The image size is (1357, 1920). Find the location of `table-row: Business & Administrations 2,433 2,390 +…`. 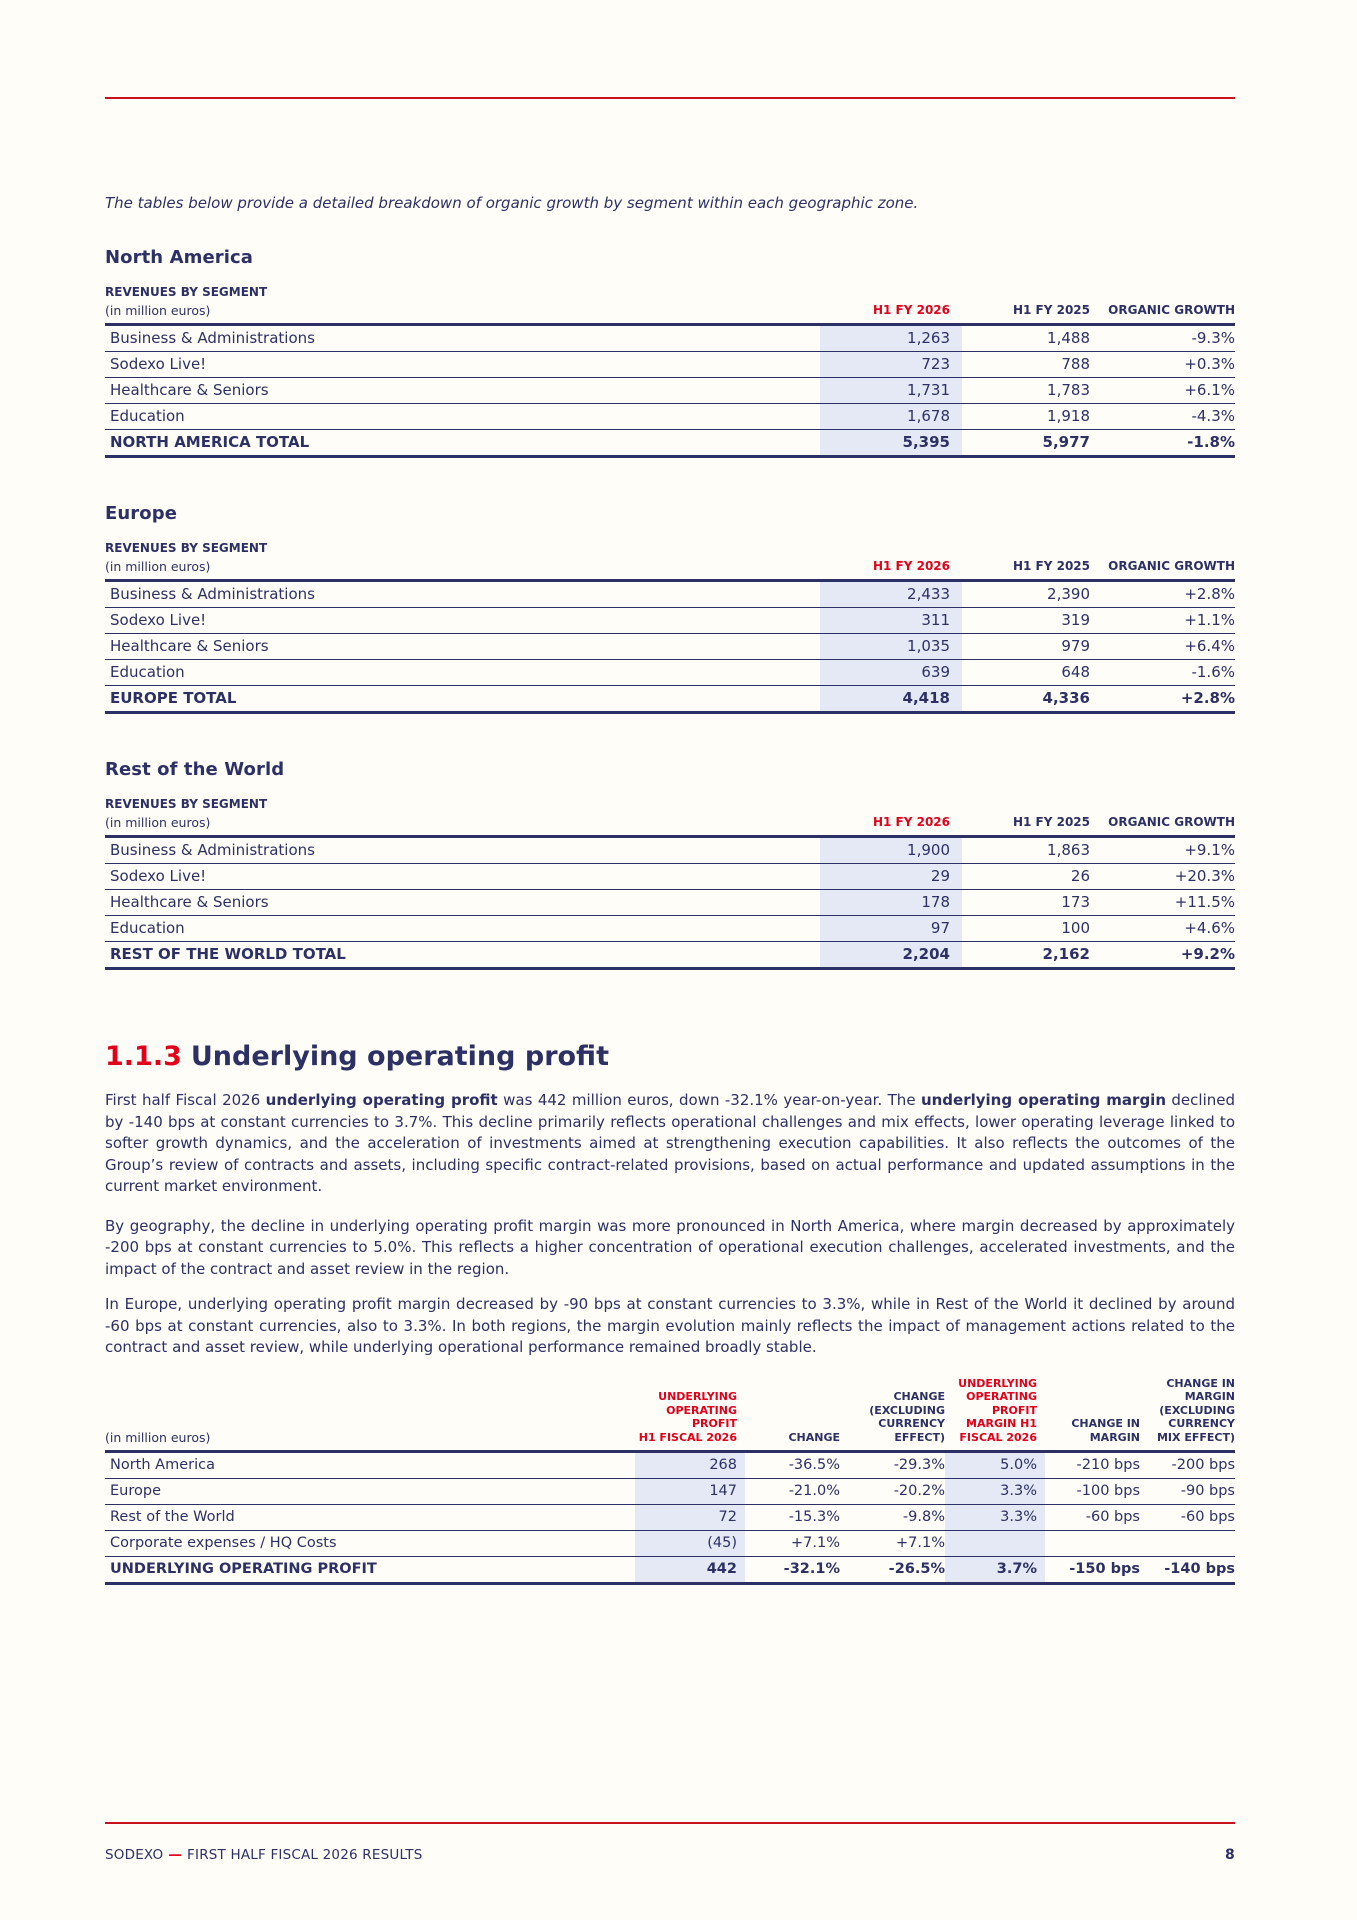

table-row: Business & Administrations 2,433 2,390 +… is located at coordinates (670, 594).